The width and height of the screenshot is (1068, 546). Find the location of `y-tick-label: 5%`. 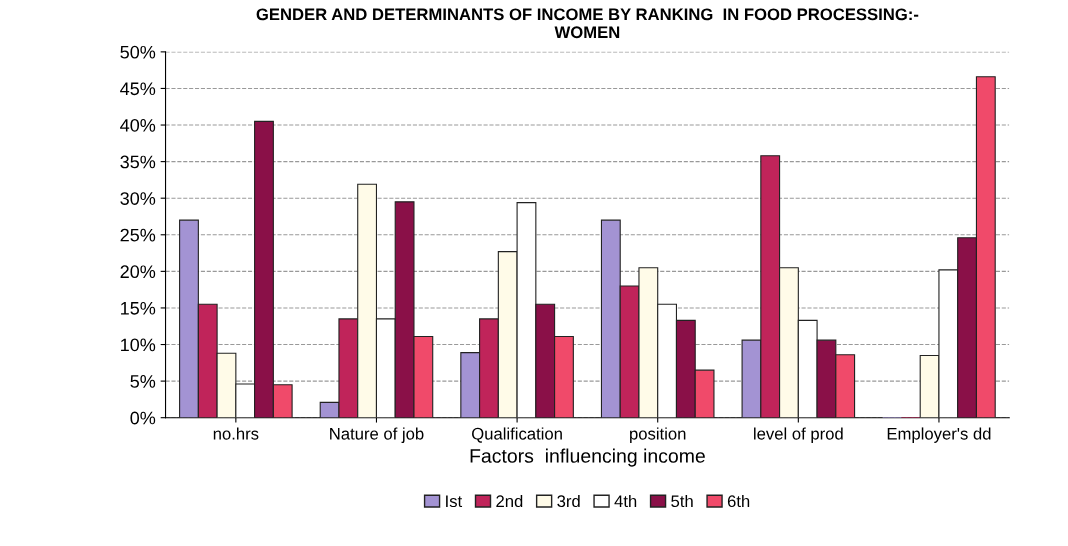

y-tick-label: 5% is located at coordinates (143, 381).